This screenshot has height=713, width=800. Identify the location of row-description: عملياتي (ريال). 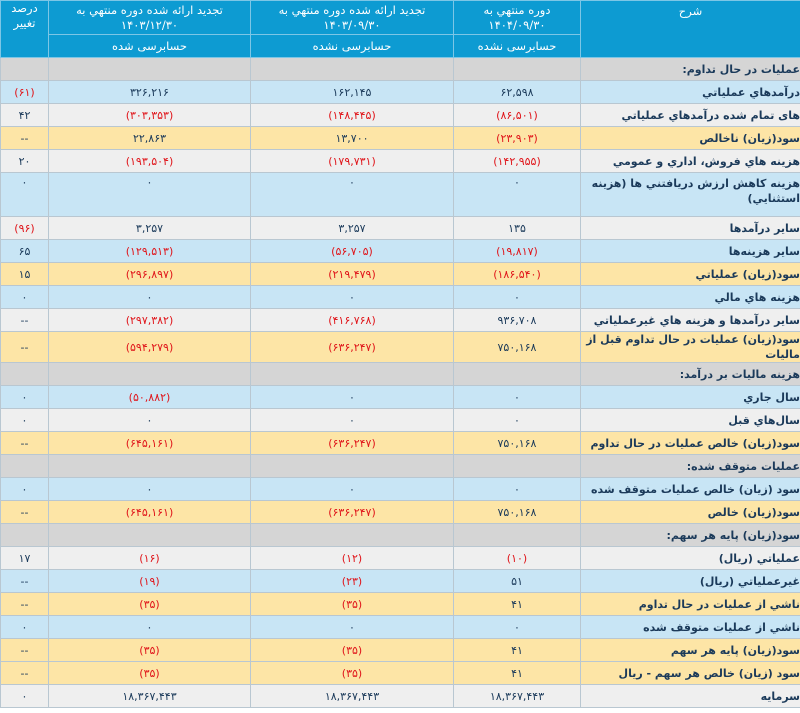
(690, 558).